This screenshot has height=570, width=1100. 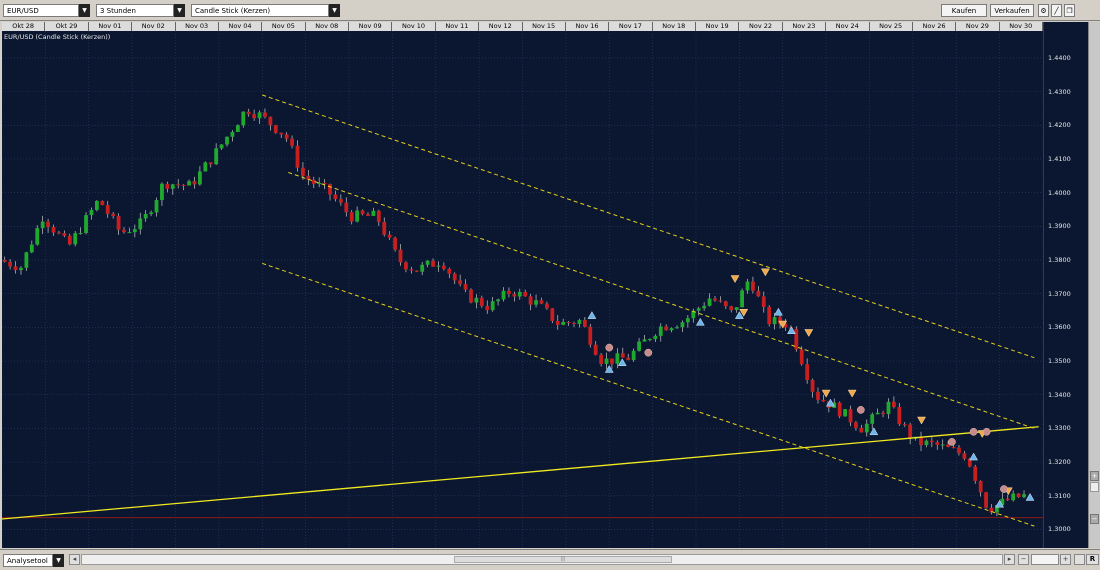 What do you see at coordinates (964, 10) in the screenshot?
I see `buy-button: Kaufen` at bounding box center [964, 10].